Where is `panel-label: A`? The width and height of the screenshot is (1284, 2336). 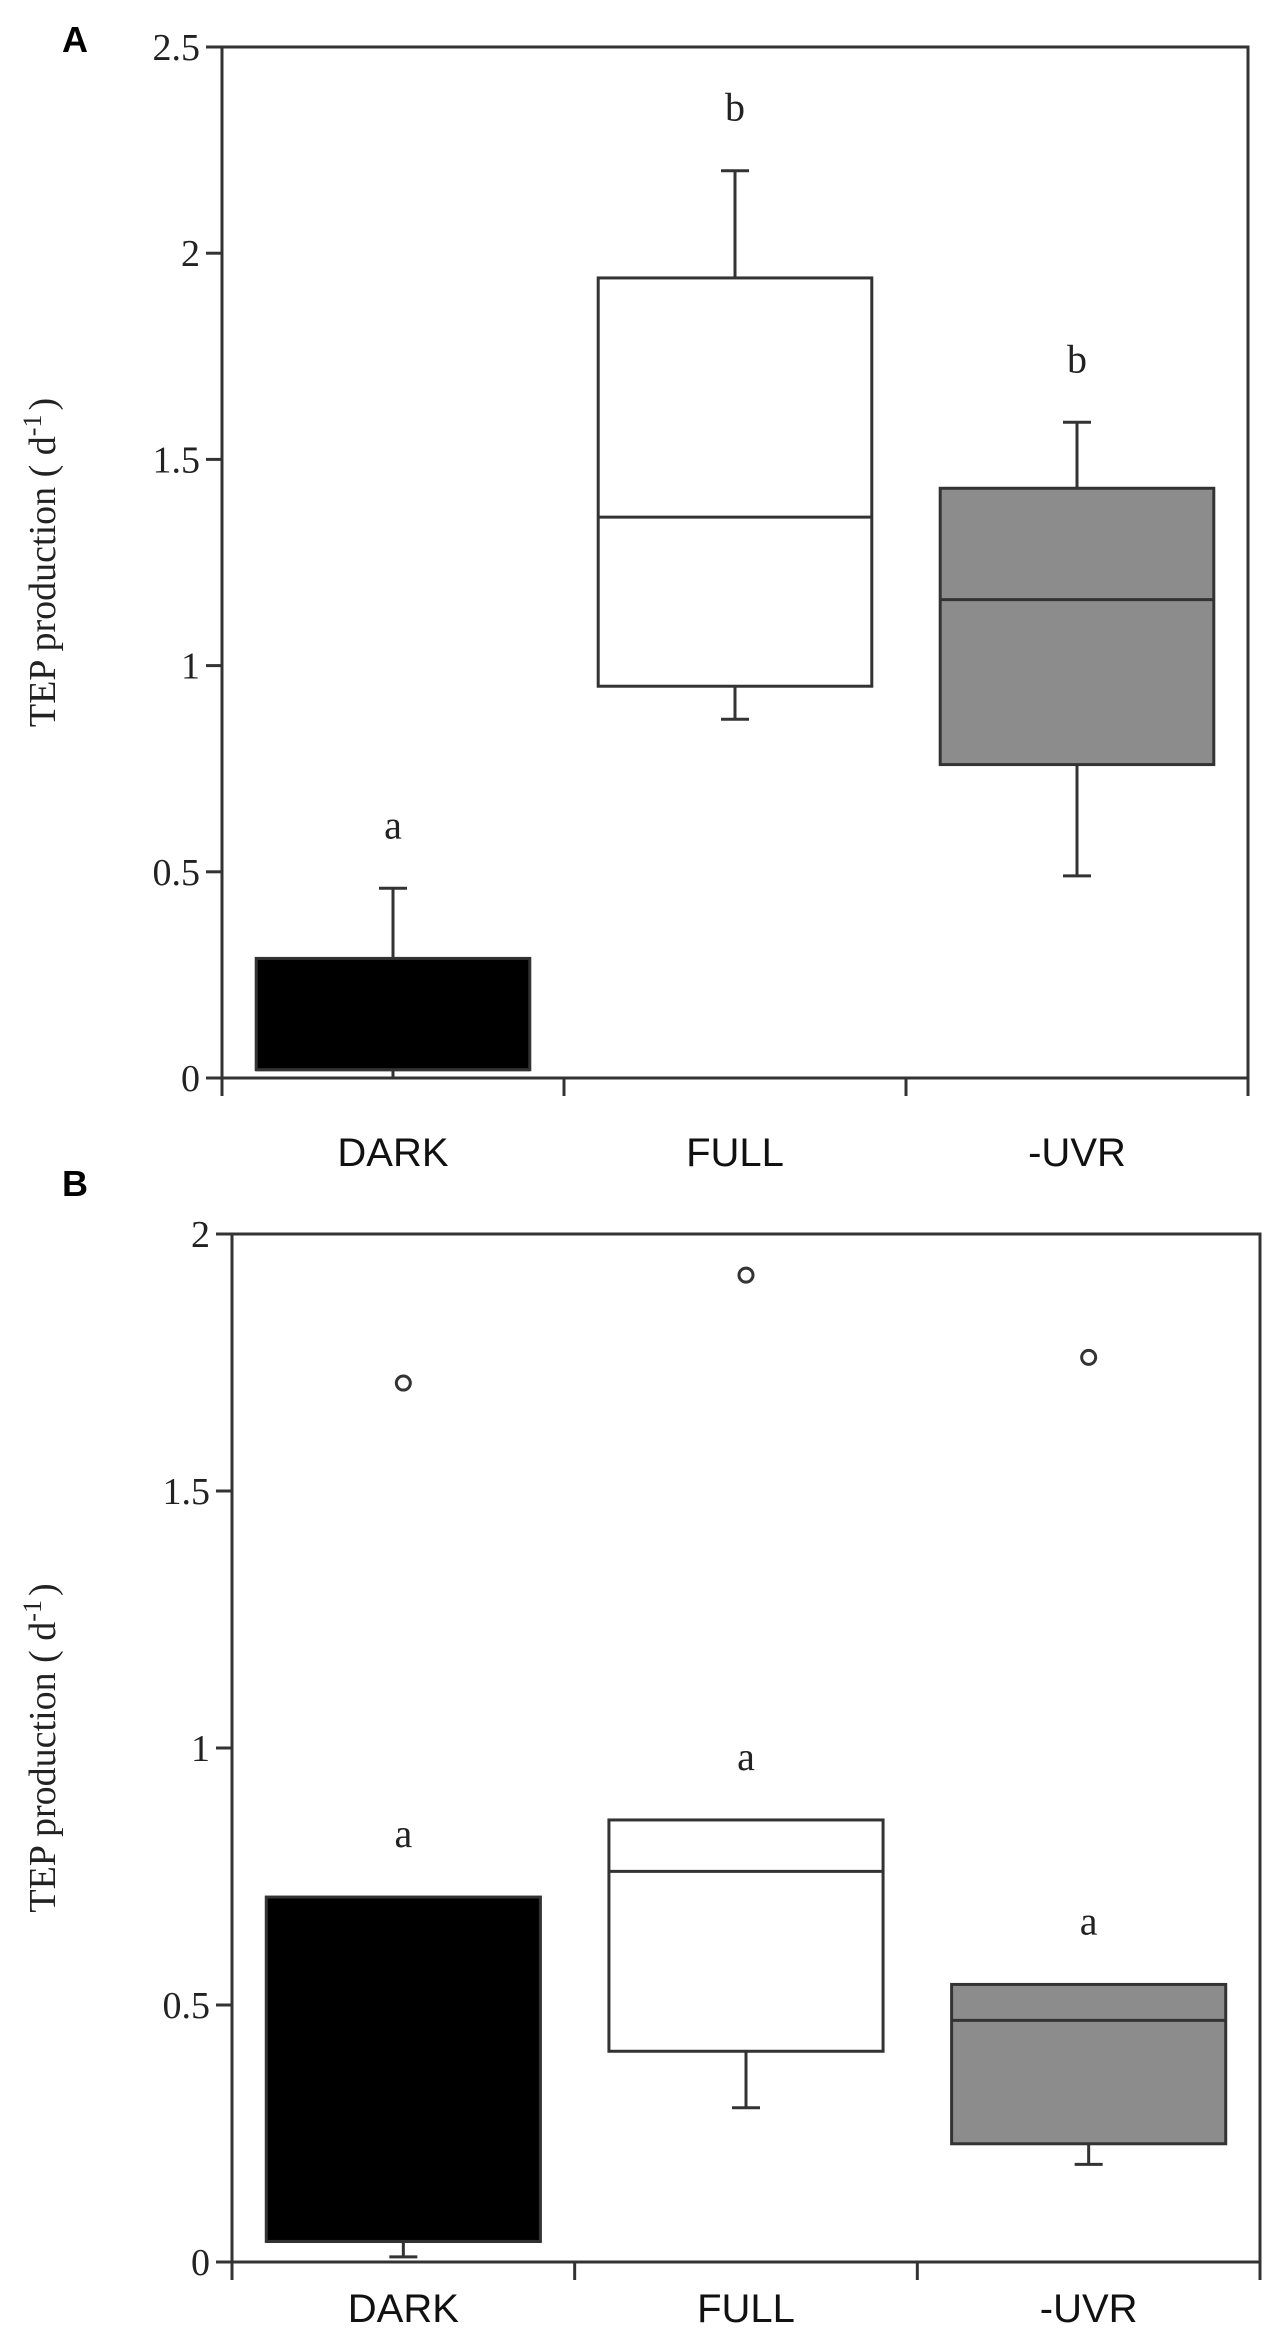 panel-label: A is located at coordinates (75, 39).